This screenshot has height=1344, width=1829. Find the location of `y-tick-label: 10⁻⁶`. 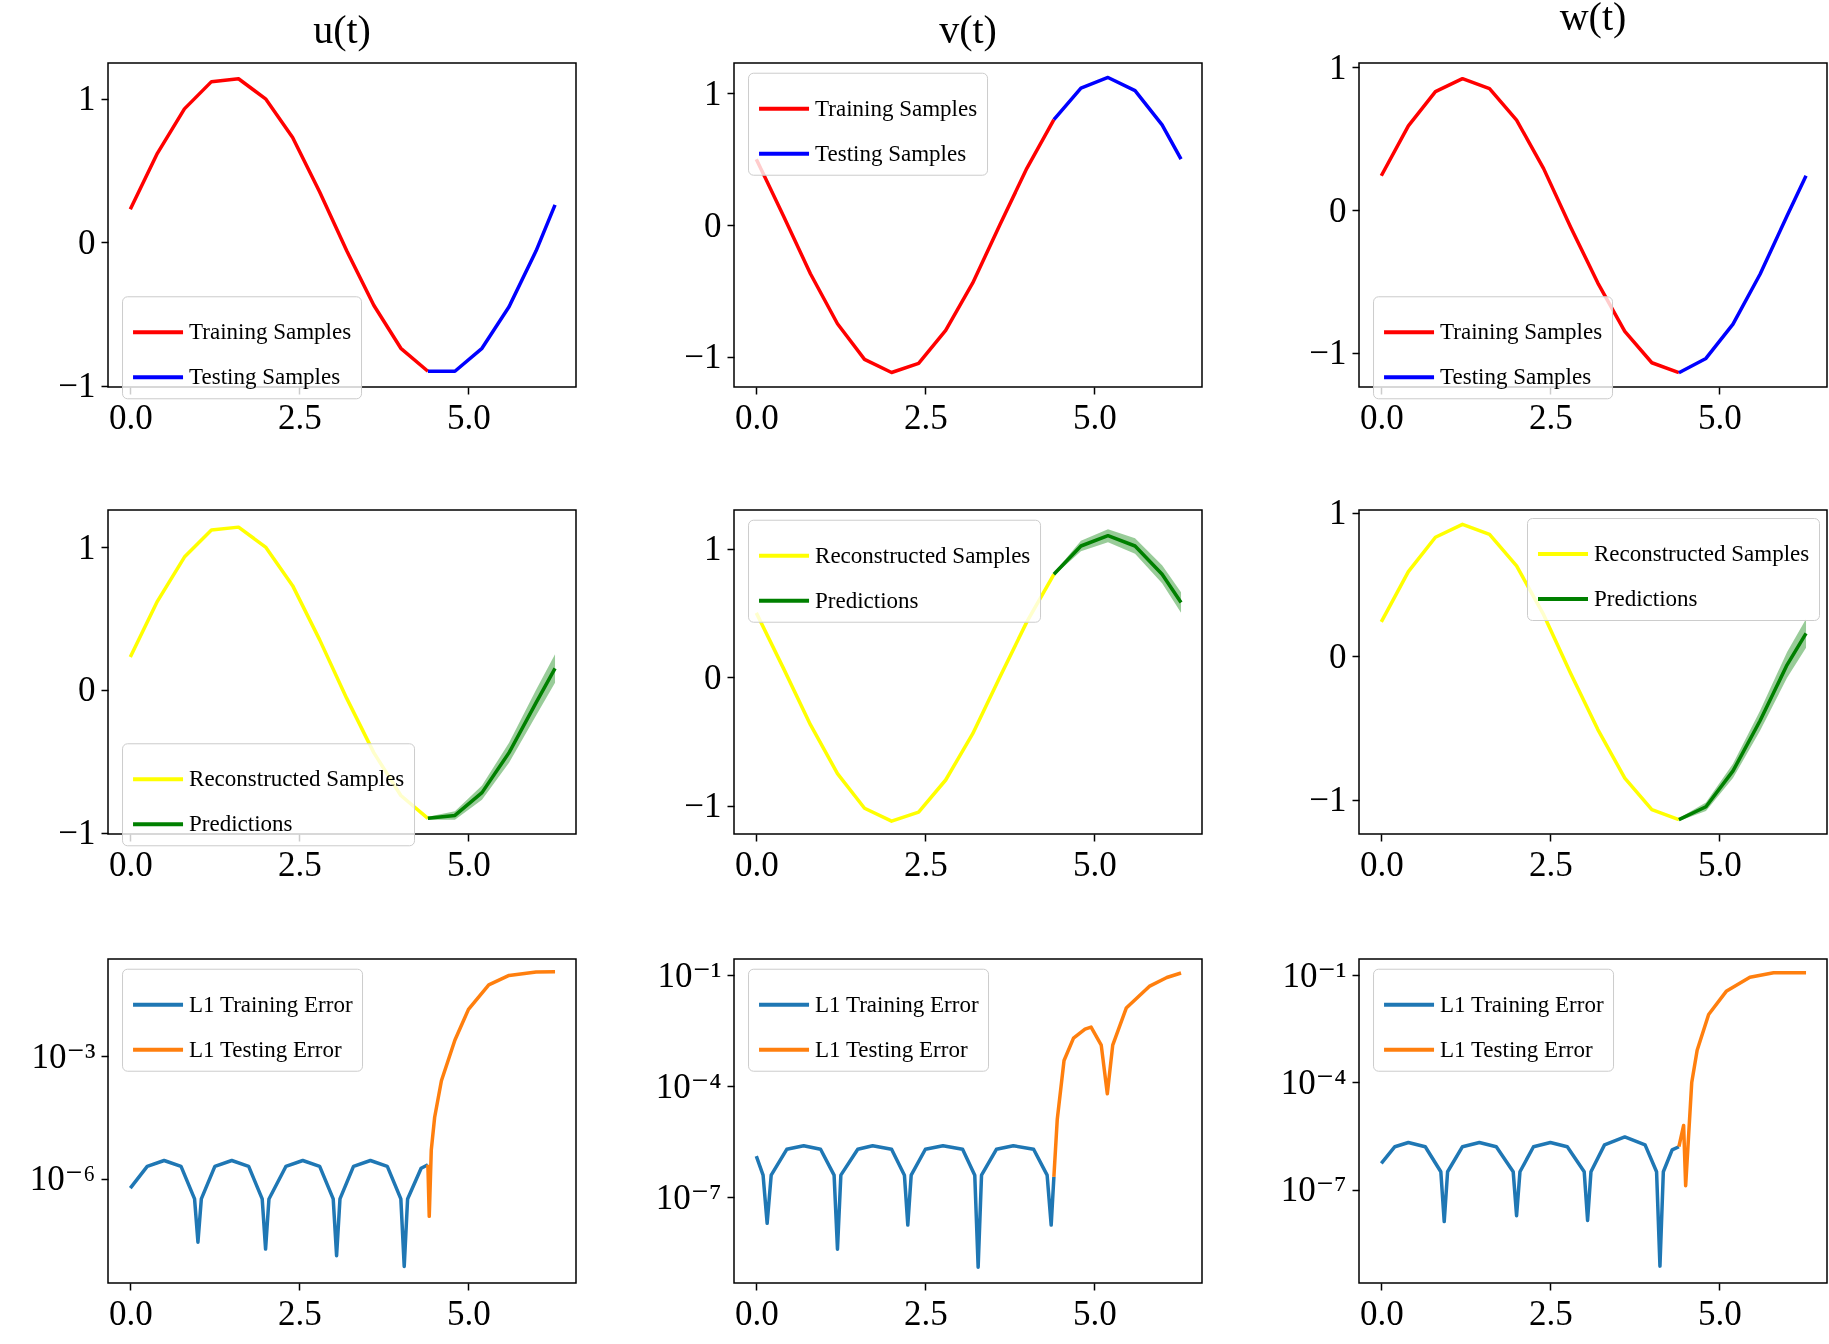

y-tick-label: 10⁻⁶ is located at coordinates (62, 1179).